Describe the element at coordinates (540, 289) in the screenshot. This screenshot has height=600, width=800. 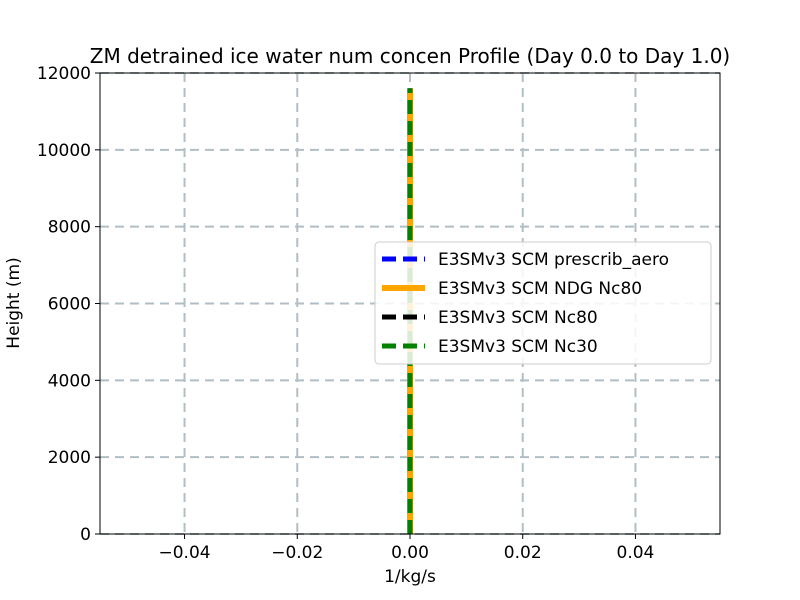
I see `legend-label-2: E3SMv3 SCM NDG Nc80` at that location.